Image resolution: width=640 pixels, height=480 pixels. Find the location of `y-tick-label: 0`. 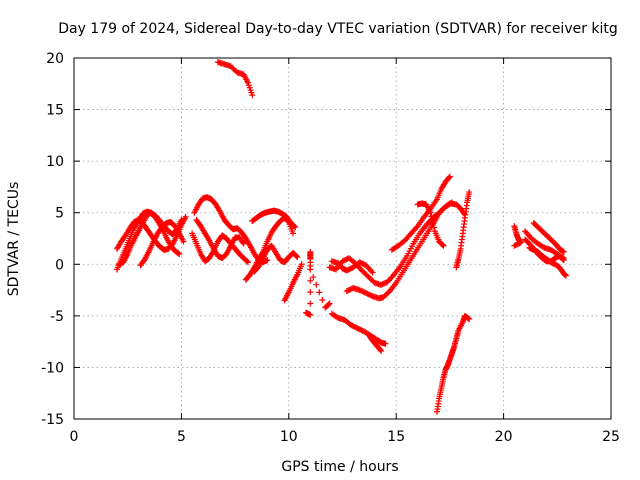

y-tick-label: 0 is located at coordinates (59, 265).